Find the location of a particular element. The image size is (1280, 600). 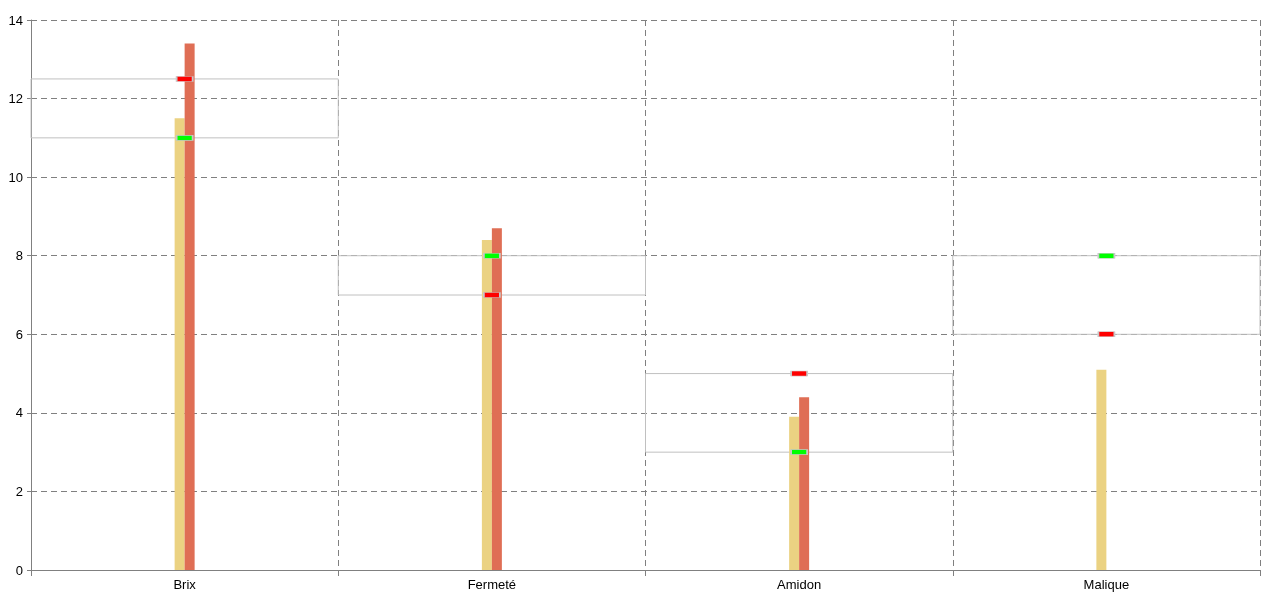

y-tick-label: 6 is located at coordinates (19, 334).